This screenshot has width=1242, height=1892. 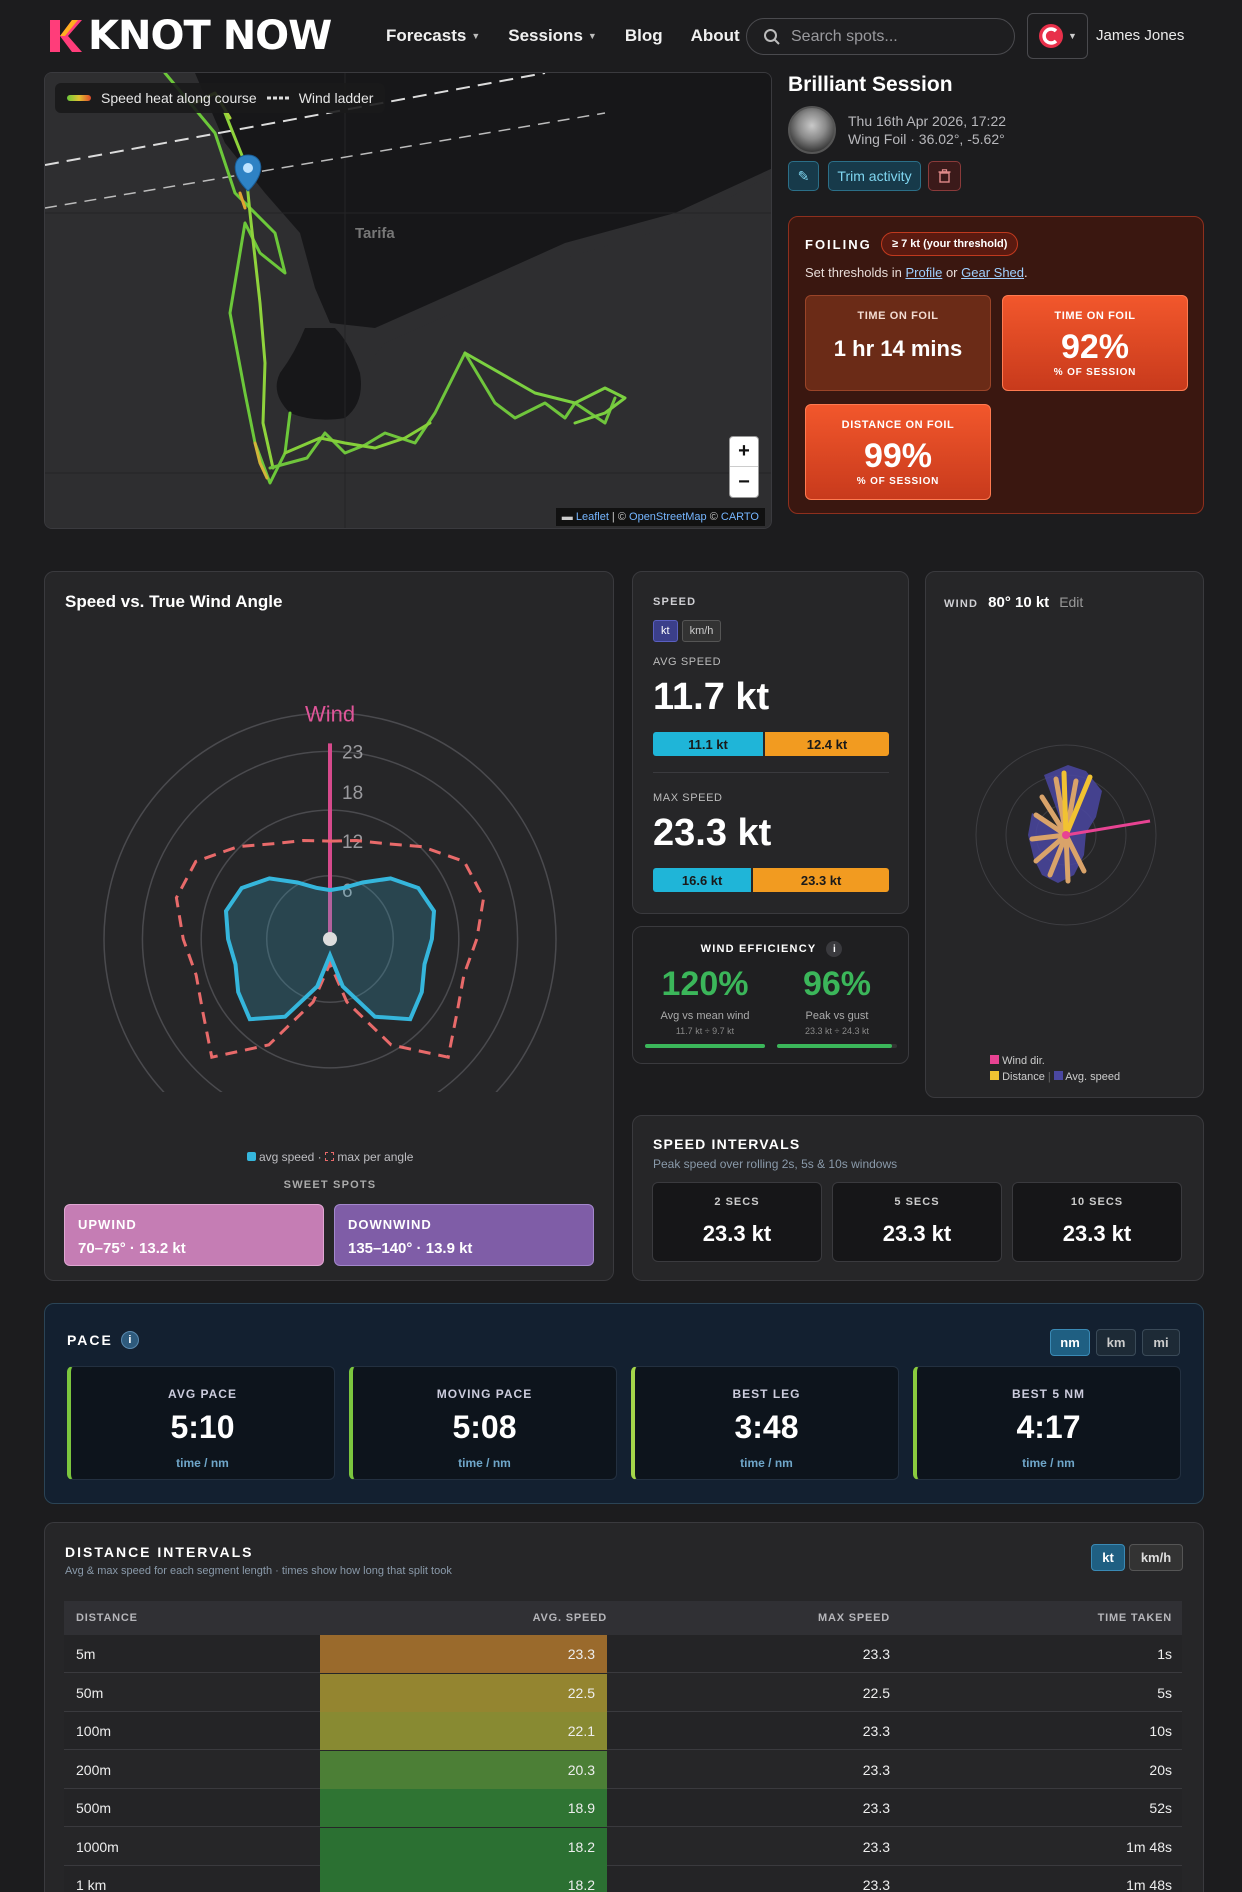 What do you see at coordinates (94, 1808) in the screenshot?
I see `cell-distance: 500m` at bounding box center [94, 1808].